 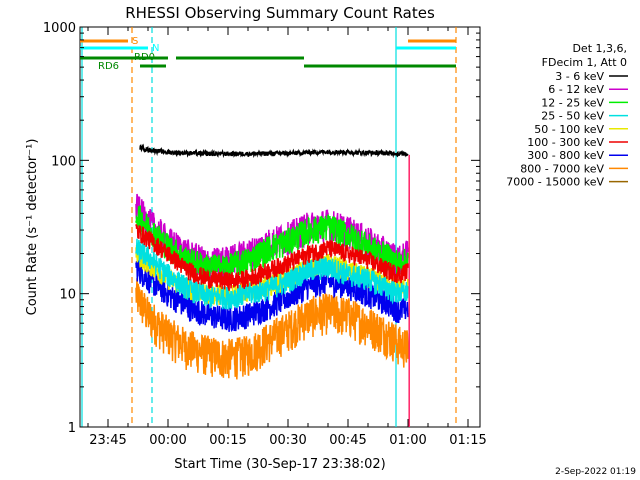 I want to click on legend-label-7000-15000-kev: 7000 - 15000 keV, so click(x=555, y=182).